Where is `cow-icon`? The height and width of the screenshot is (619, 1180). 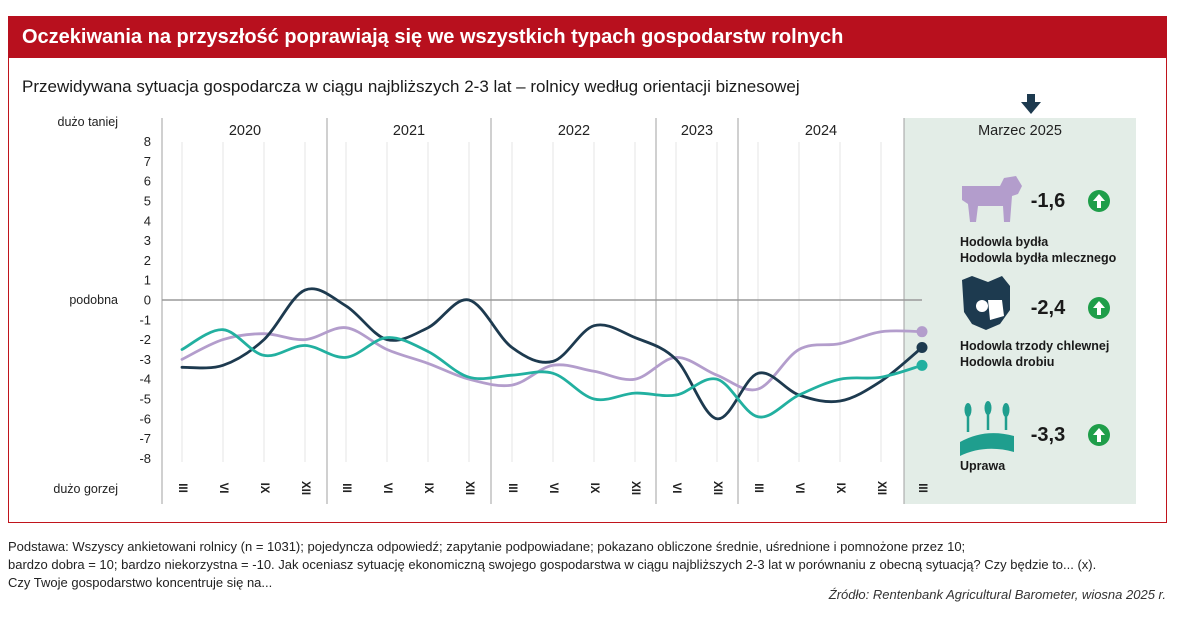
cow-icon is located at coordinates (992, 199).